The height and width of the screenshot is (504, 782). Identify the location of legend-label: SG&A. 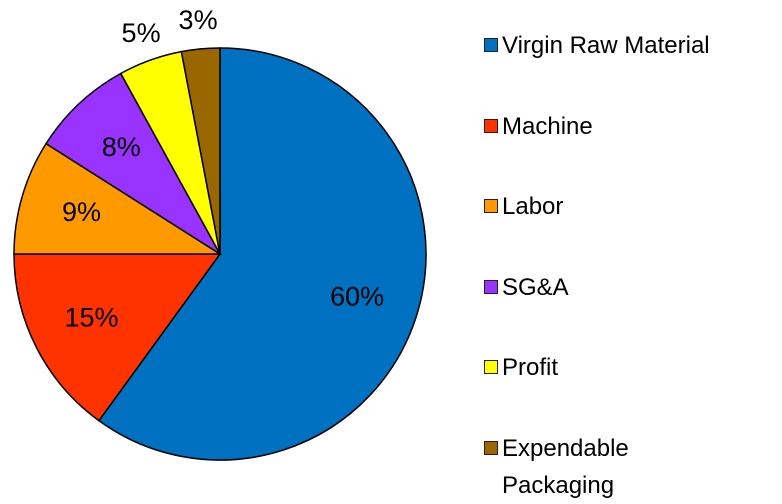
(535, 287).